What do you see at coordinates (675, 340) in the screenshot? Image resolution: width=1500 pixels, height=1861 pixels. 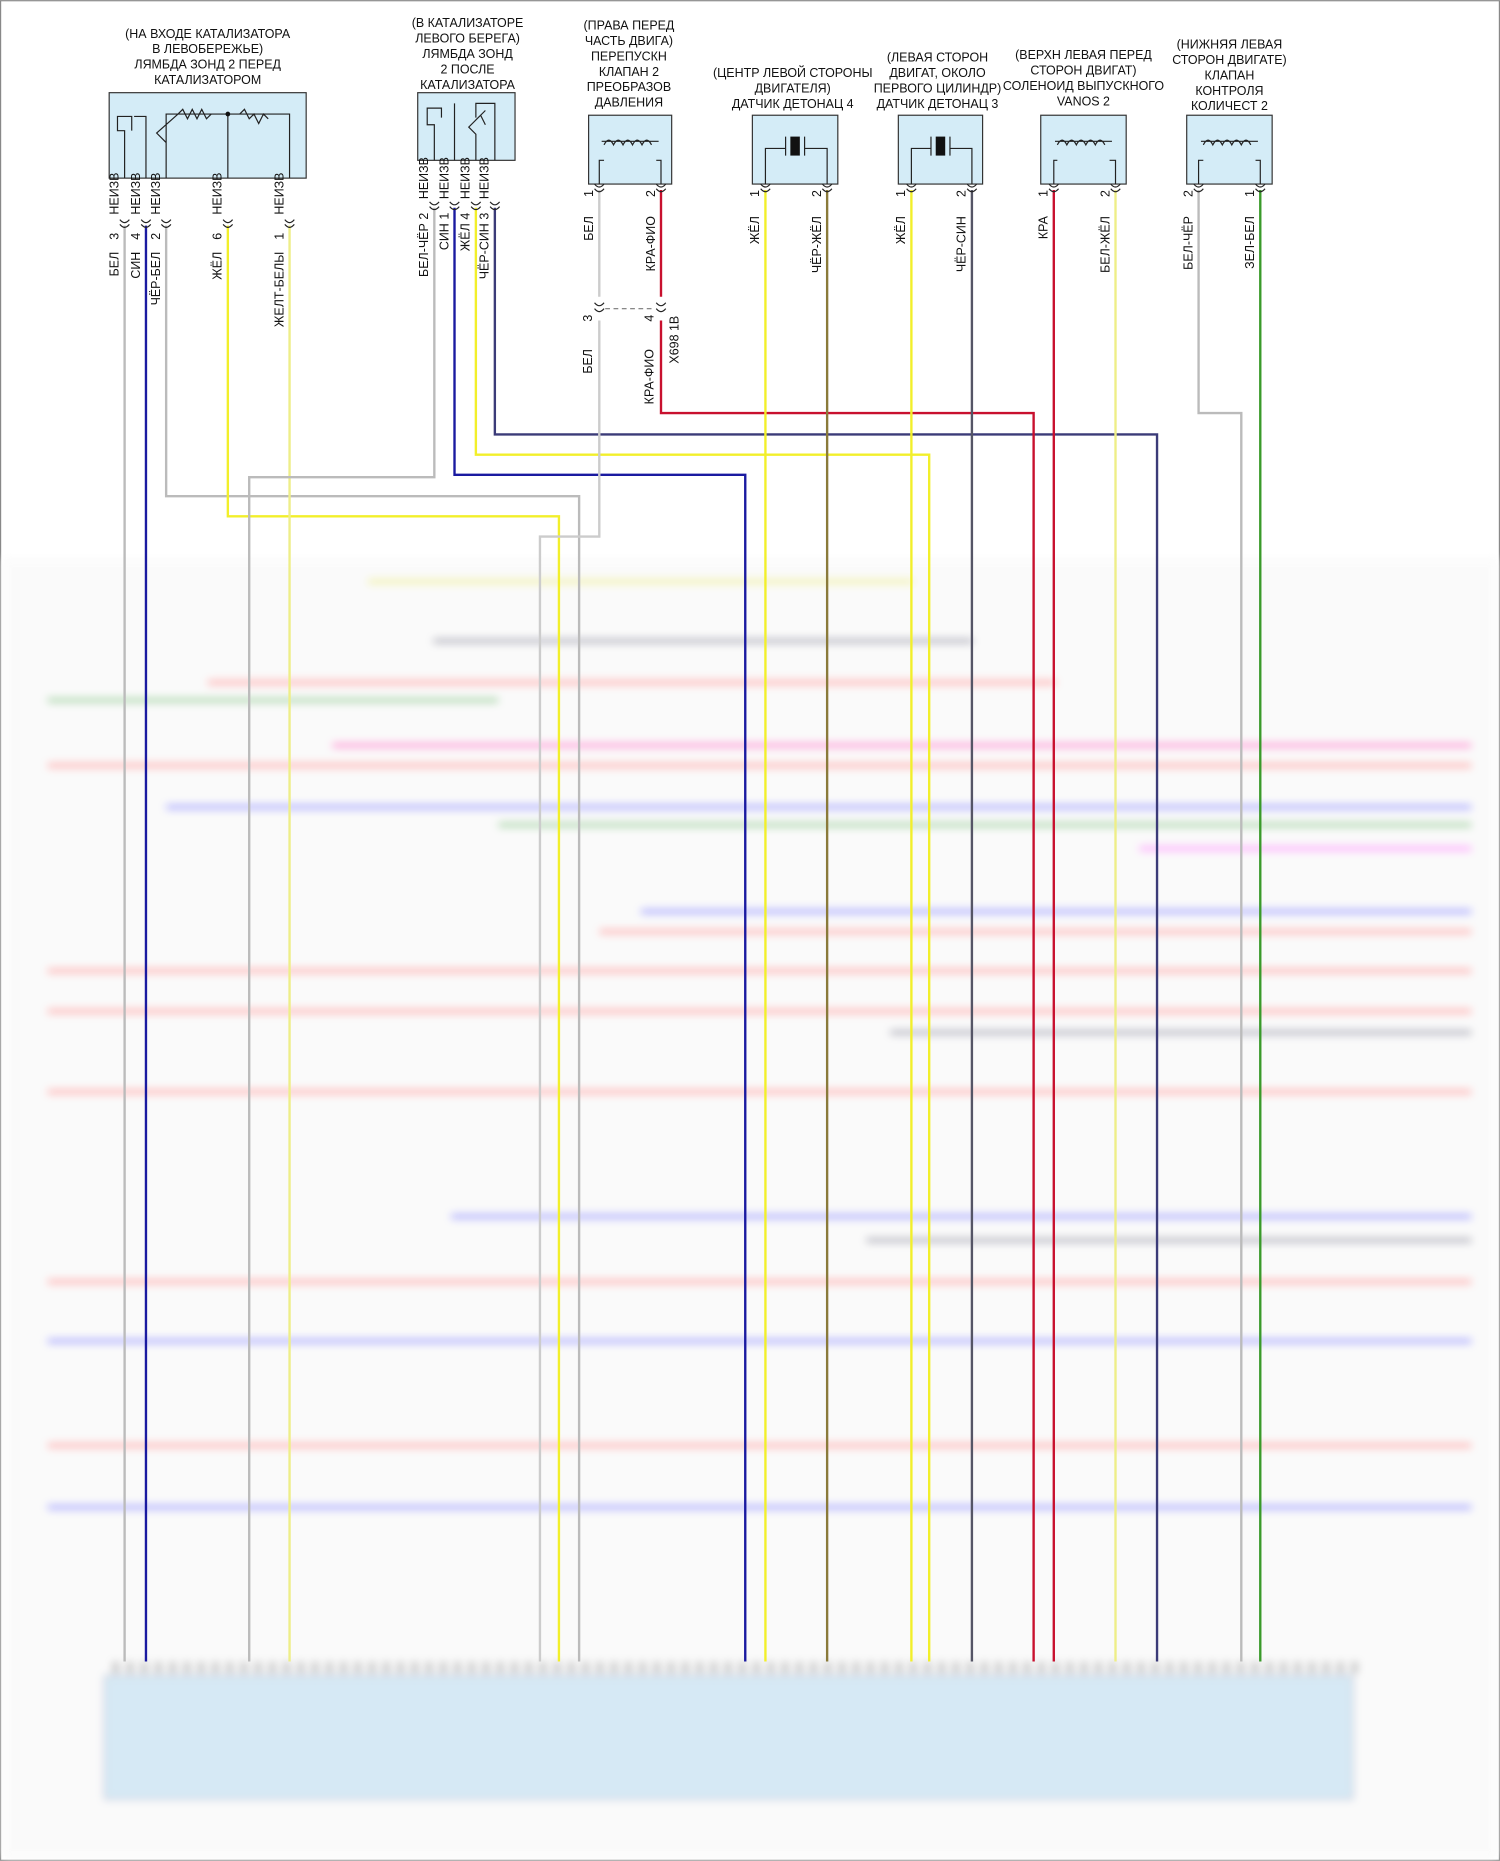 I see `connector-name: X698 1B` at bounding box center [675, 340].